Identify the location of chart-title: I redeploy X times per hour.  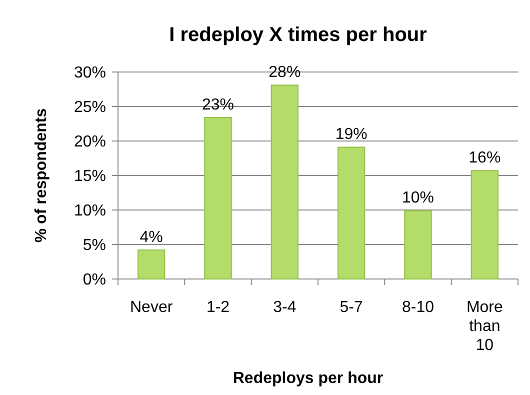
(298, 35).